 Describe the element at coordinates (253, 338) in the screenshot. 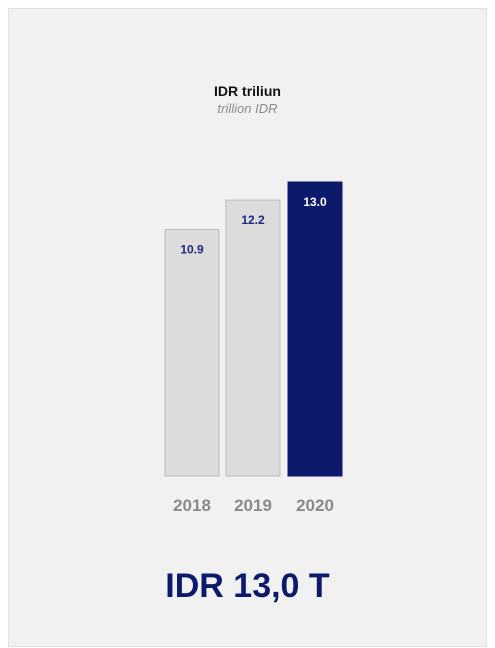

I see `bar-2019` at that location.